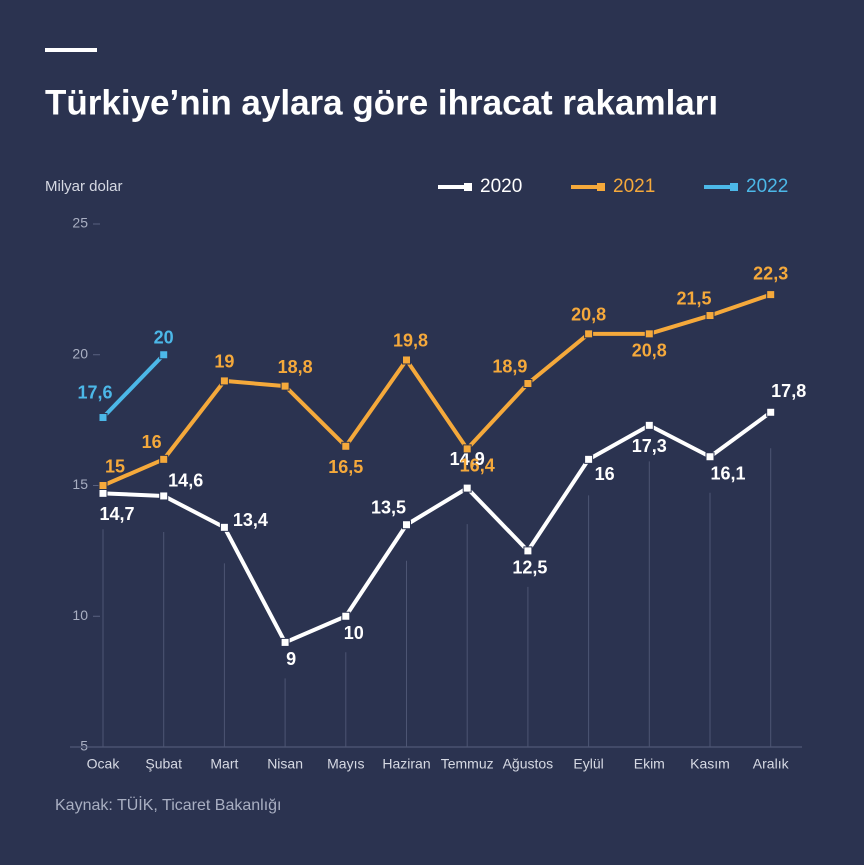 The width and height of the screenshot is (864, 865). I want to click on x-tick-label: Ekim, so click(649, 764).